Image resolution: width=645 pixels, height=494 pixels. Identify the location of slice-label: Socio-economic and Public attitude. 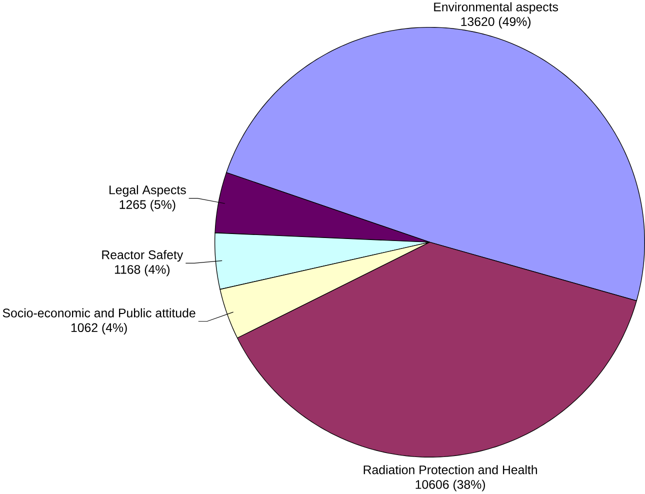
(99, 313).